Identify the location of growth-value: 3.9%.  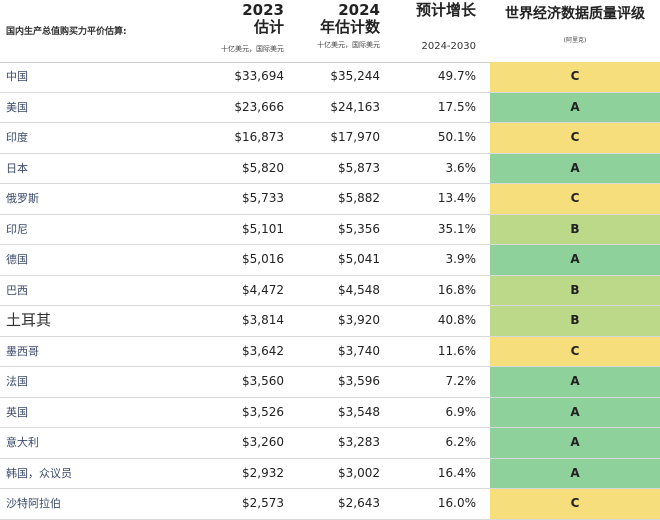
(461, 259).